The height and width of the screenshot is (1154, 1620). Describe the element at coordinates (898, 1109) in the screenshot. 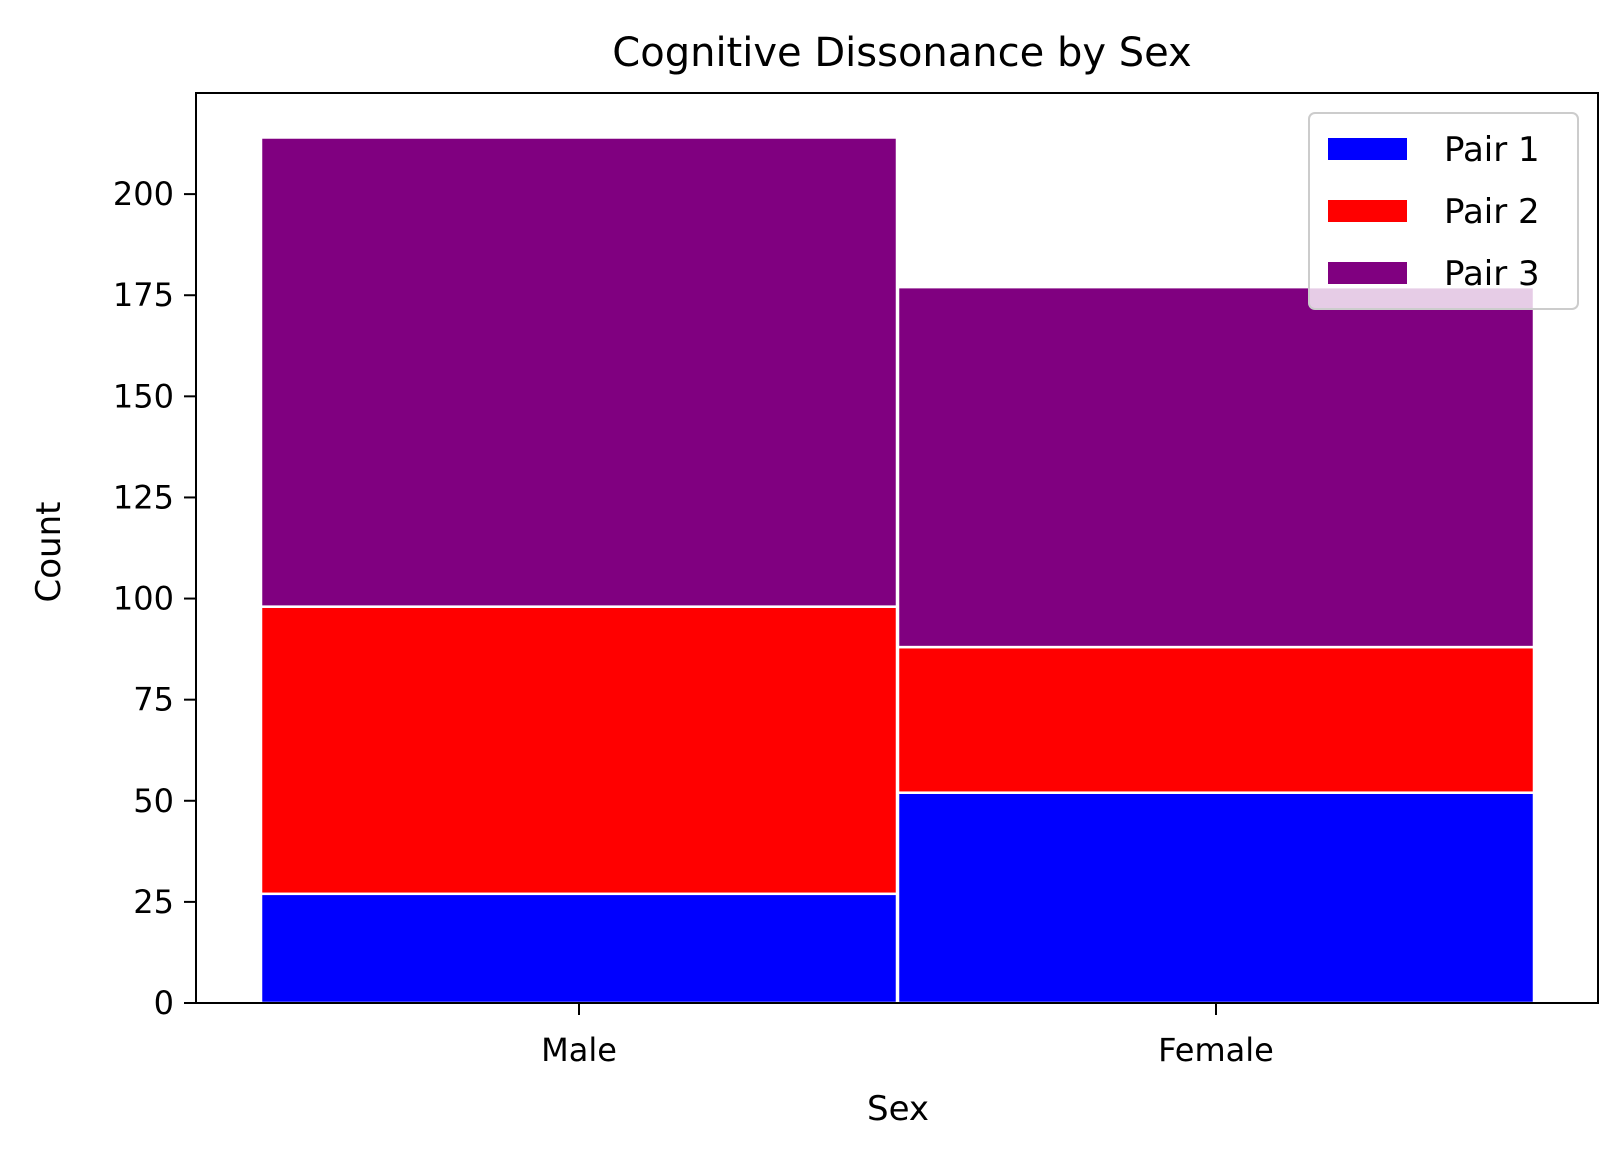

I see `x-axis-label: Sex` at that location.